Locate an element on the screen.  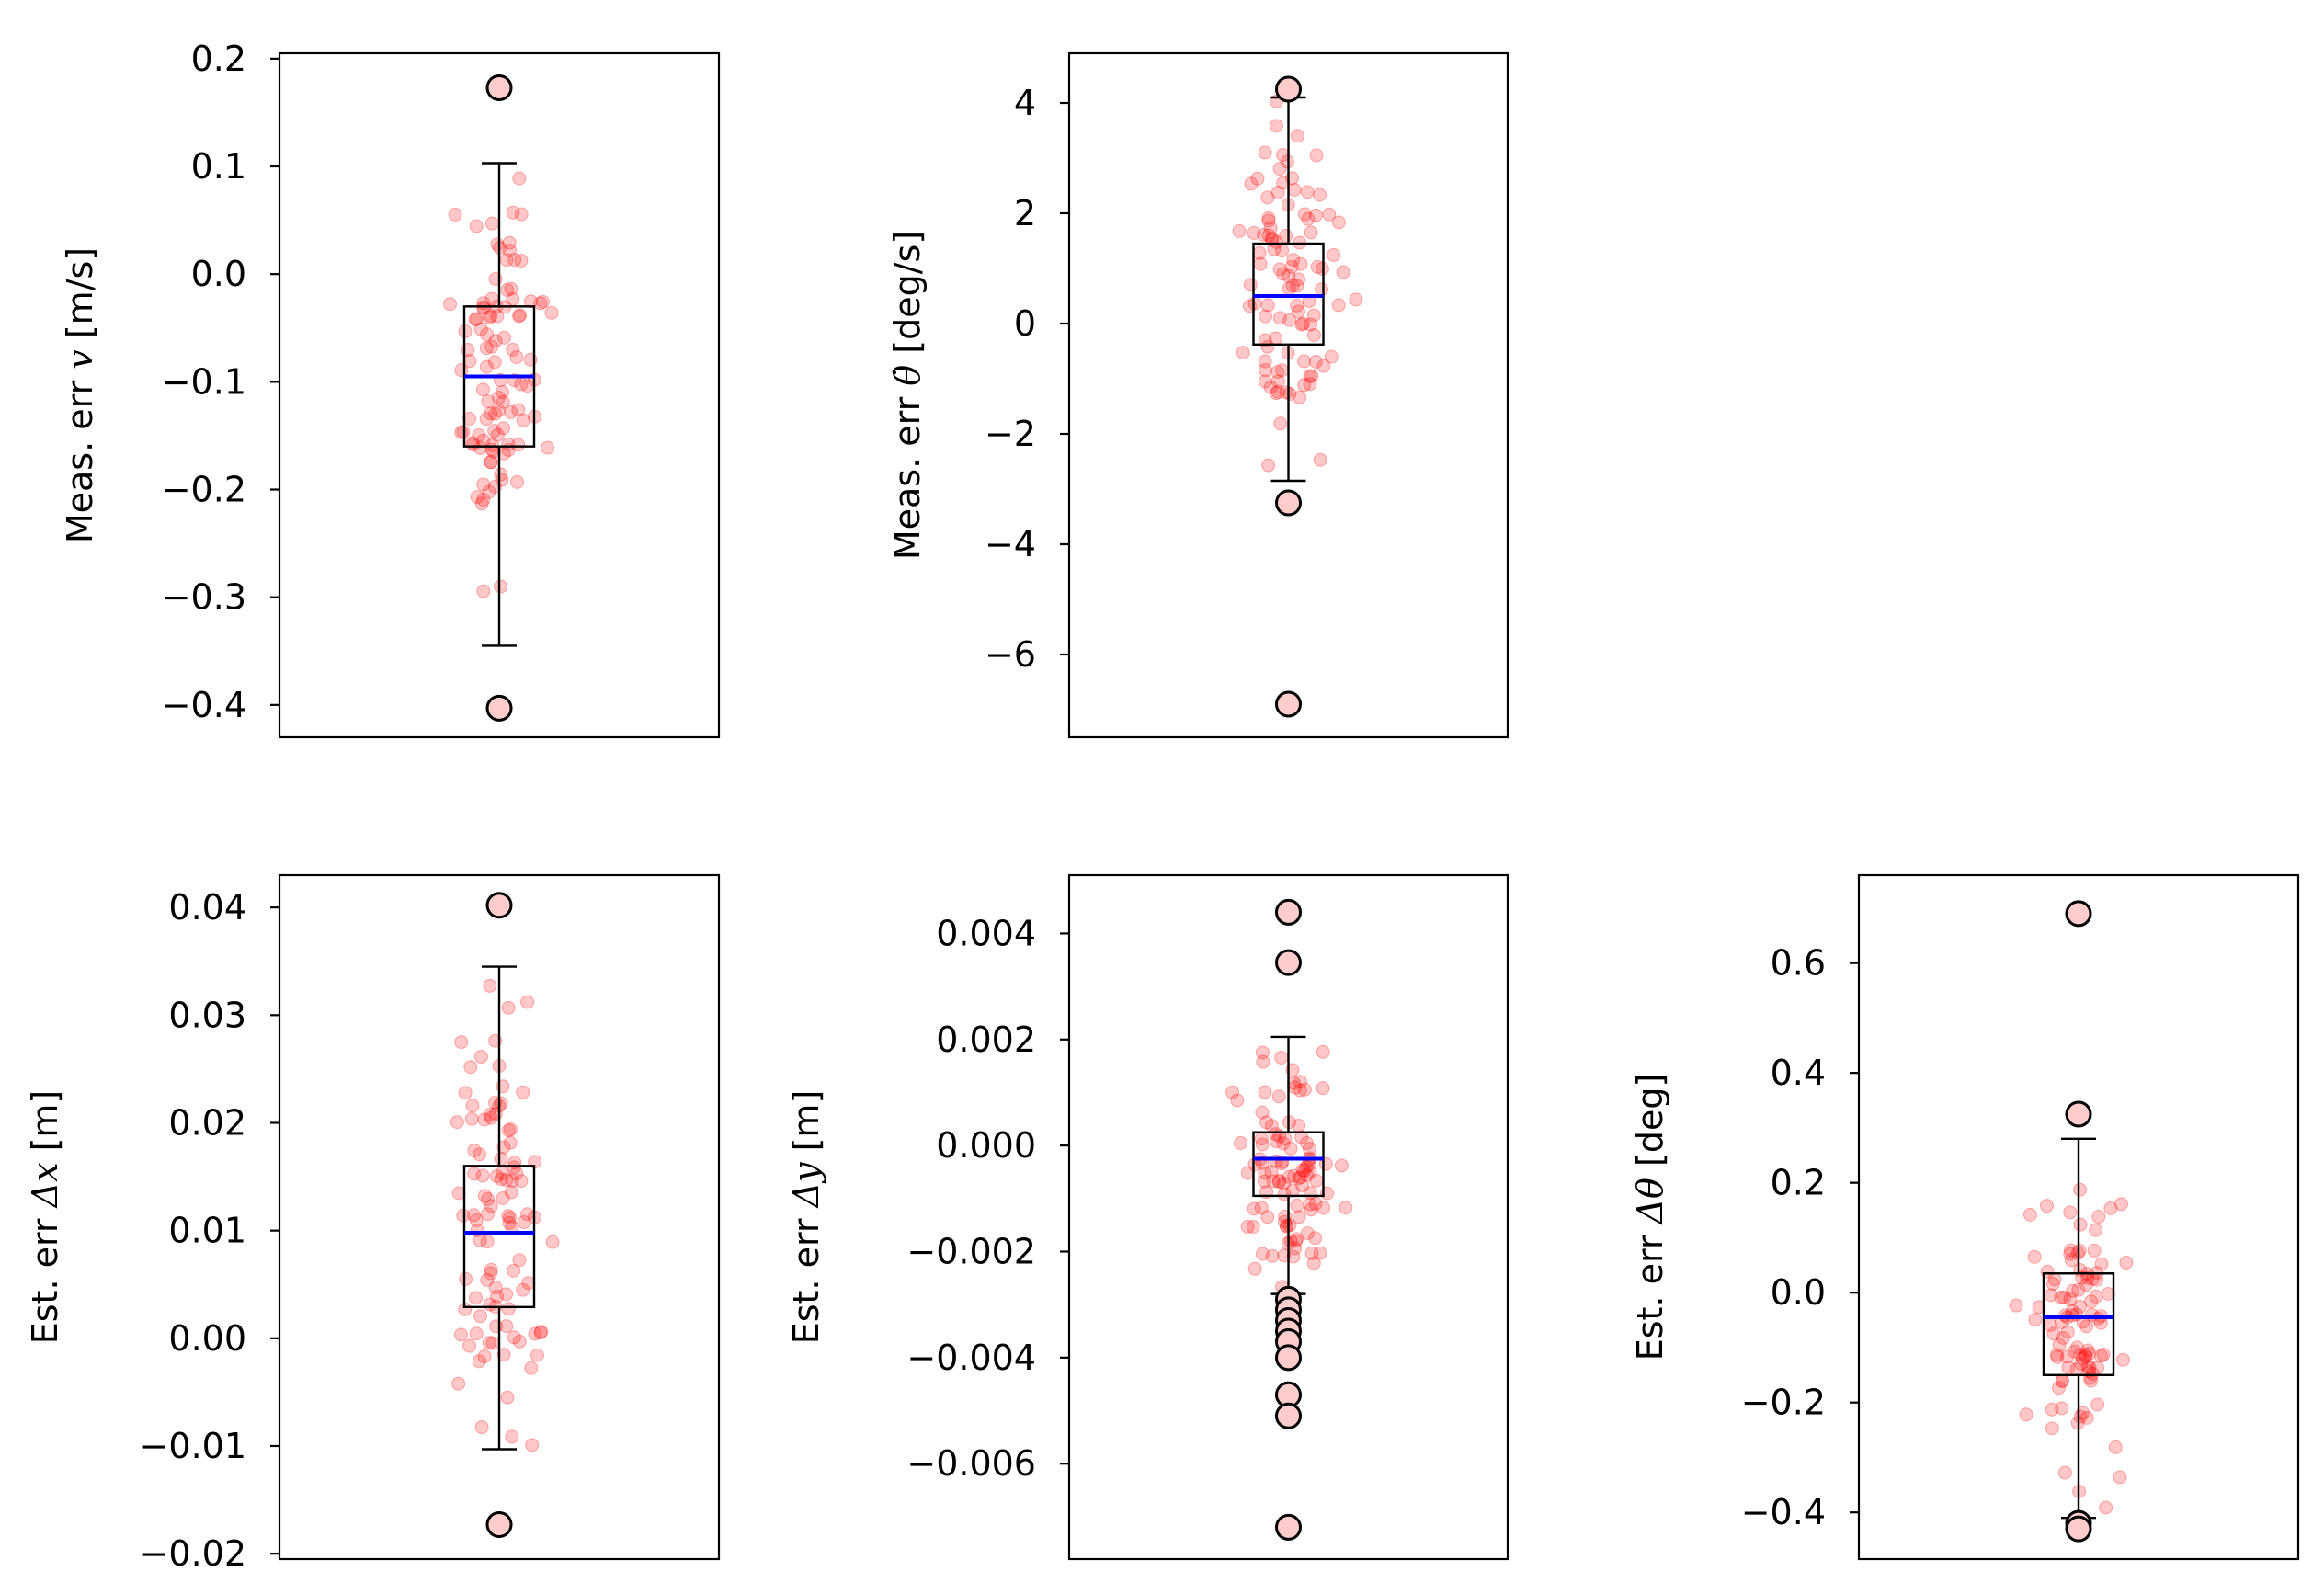
y-axis-label-symbol: v is located at coordinates (80, 359).